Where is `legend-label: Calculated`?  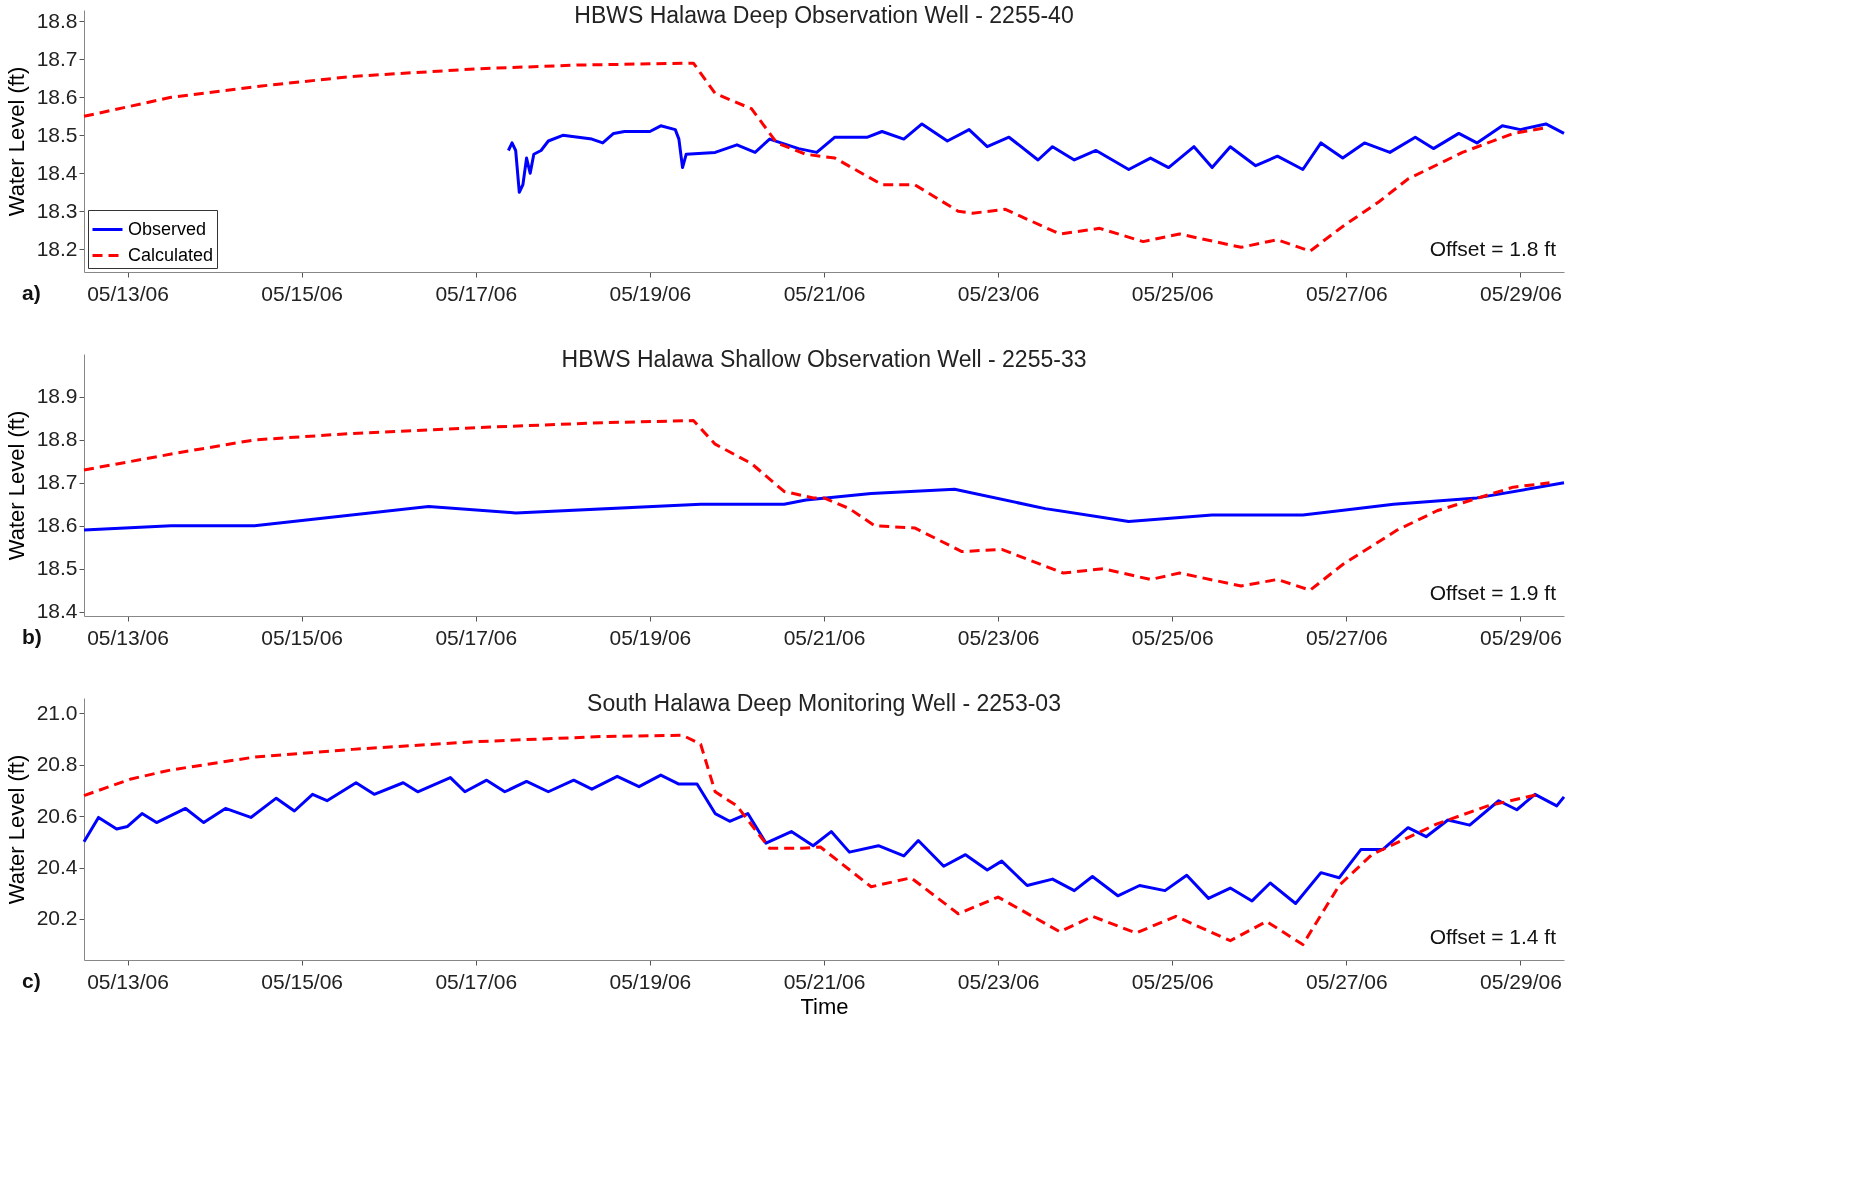 legend-label: Calculated is located at coordinates (171, 254).